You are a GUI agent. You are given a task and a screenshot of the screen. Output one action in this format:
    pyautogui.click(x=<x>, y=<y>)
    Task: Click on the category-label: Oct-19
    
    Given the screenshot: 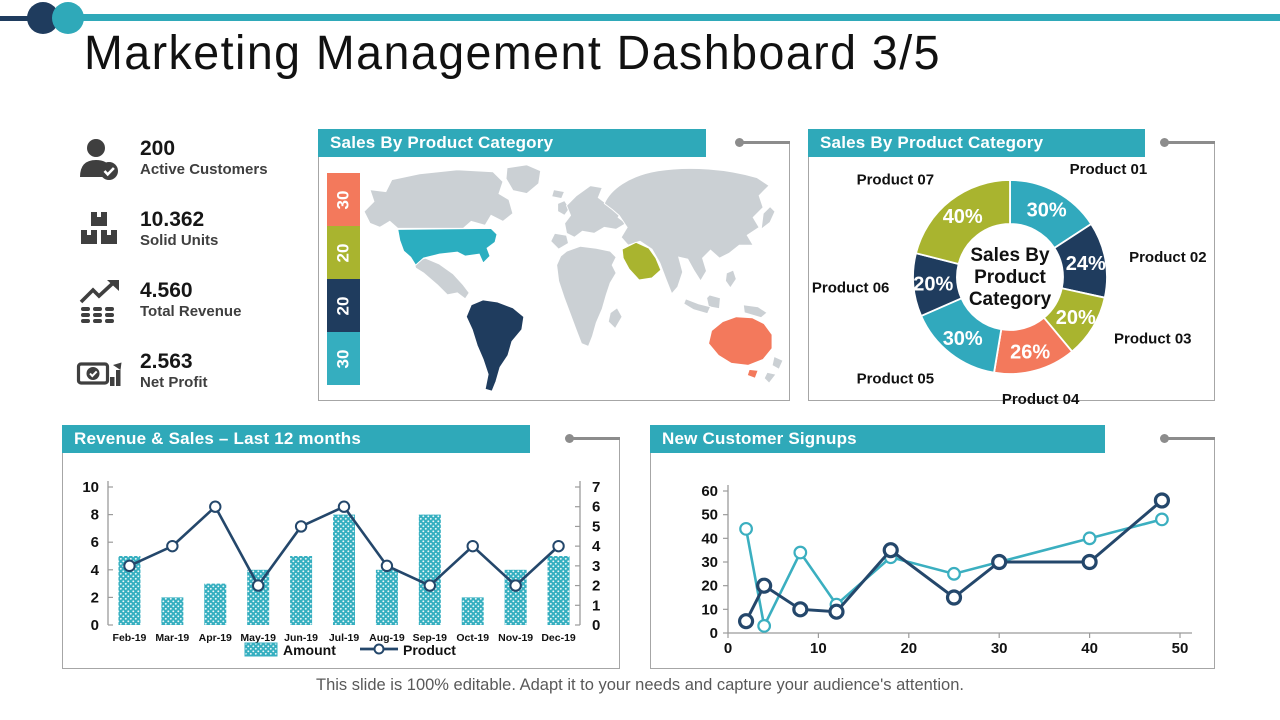 What is the action you would take?
    pyautogui.click(x=472, y=638)
    